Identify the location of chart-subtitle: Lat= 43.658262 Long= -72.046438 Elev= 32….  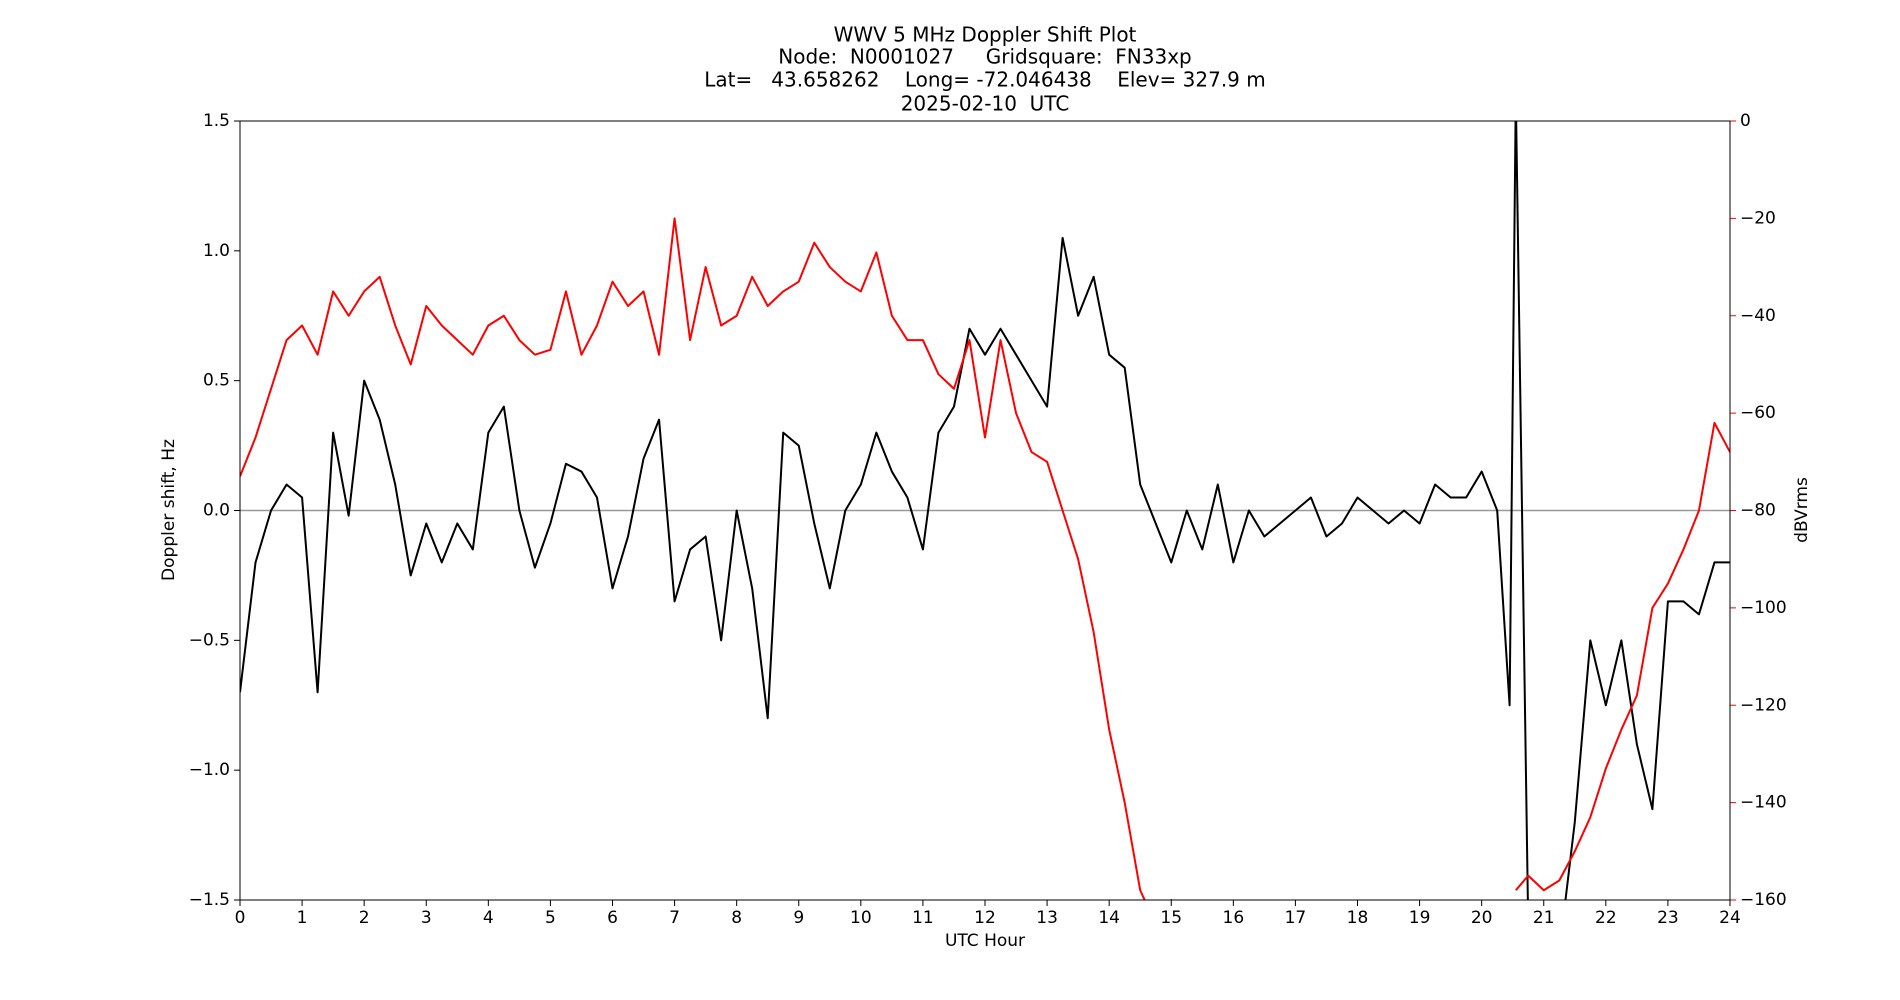
(985, 80).